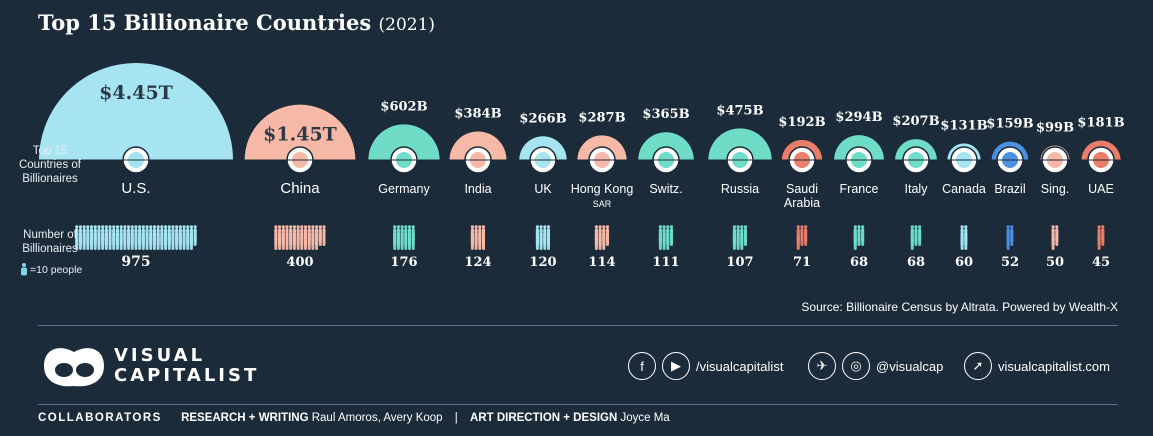  Describe the element at coordinates (856, 366) in the screenshot. I see `instagram-icon: ◎` at that location.